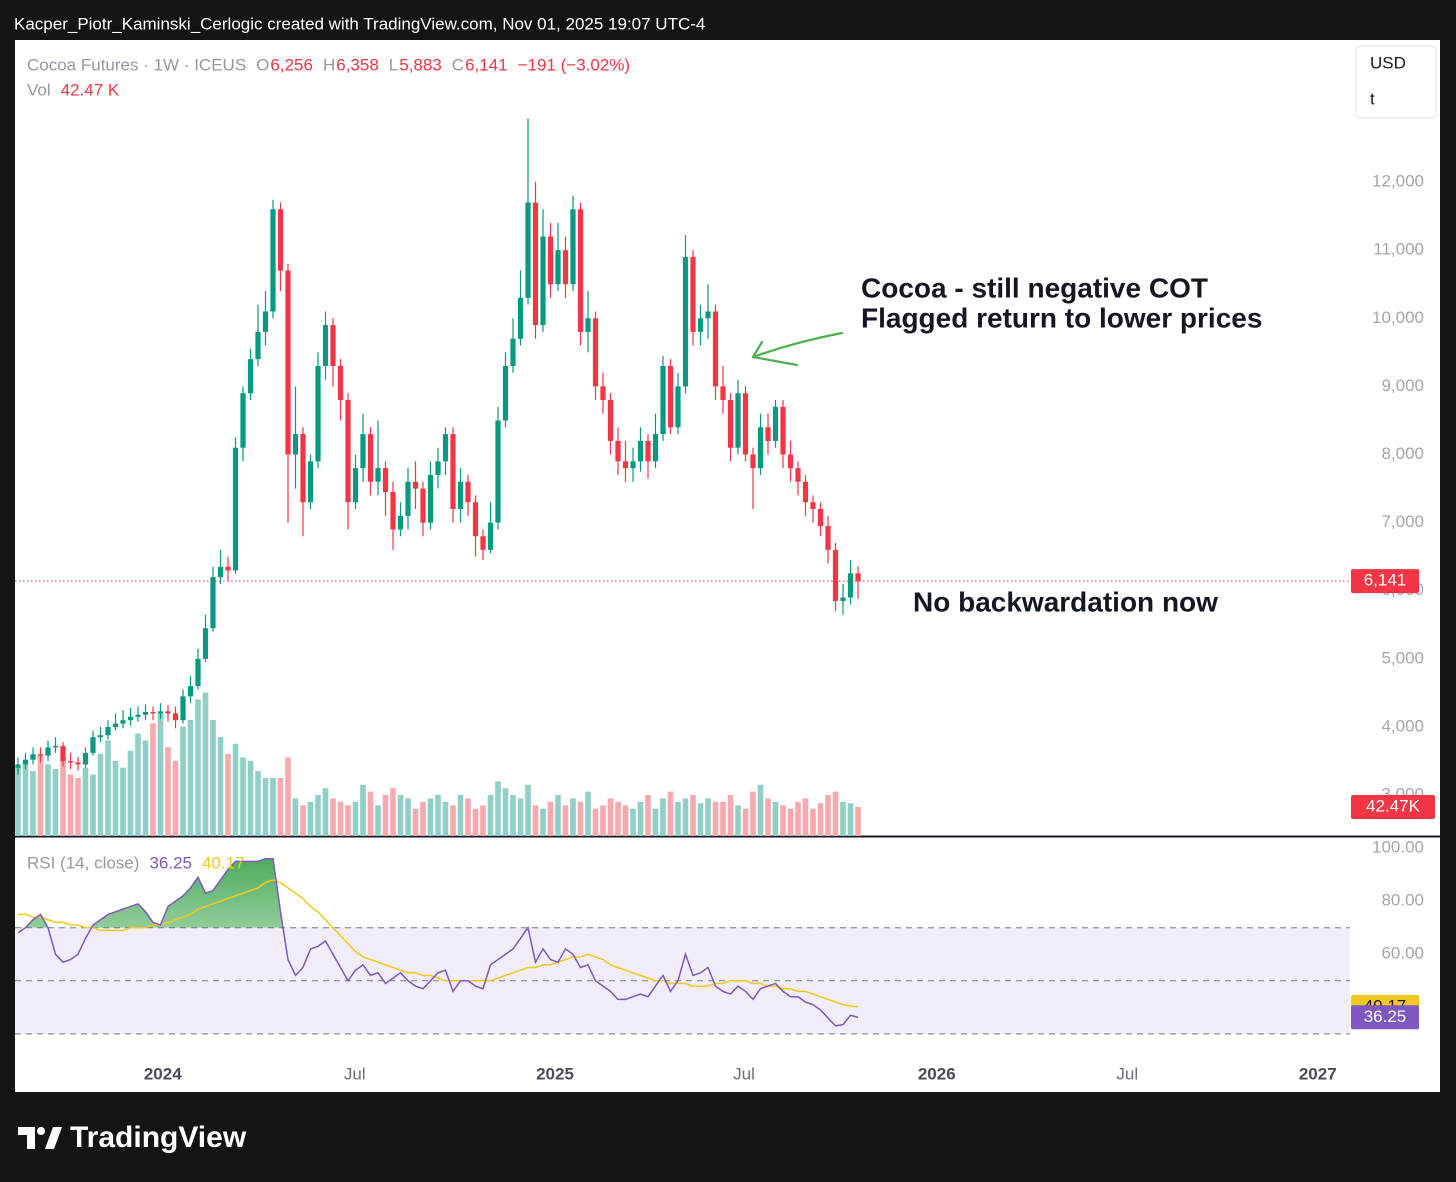 This screenshot has height=1182, width=1456. Describe the element at coordinates (291, 64) in the screenshot. I see `legend-text: 6,256` at that location.